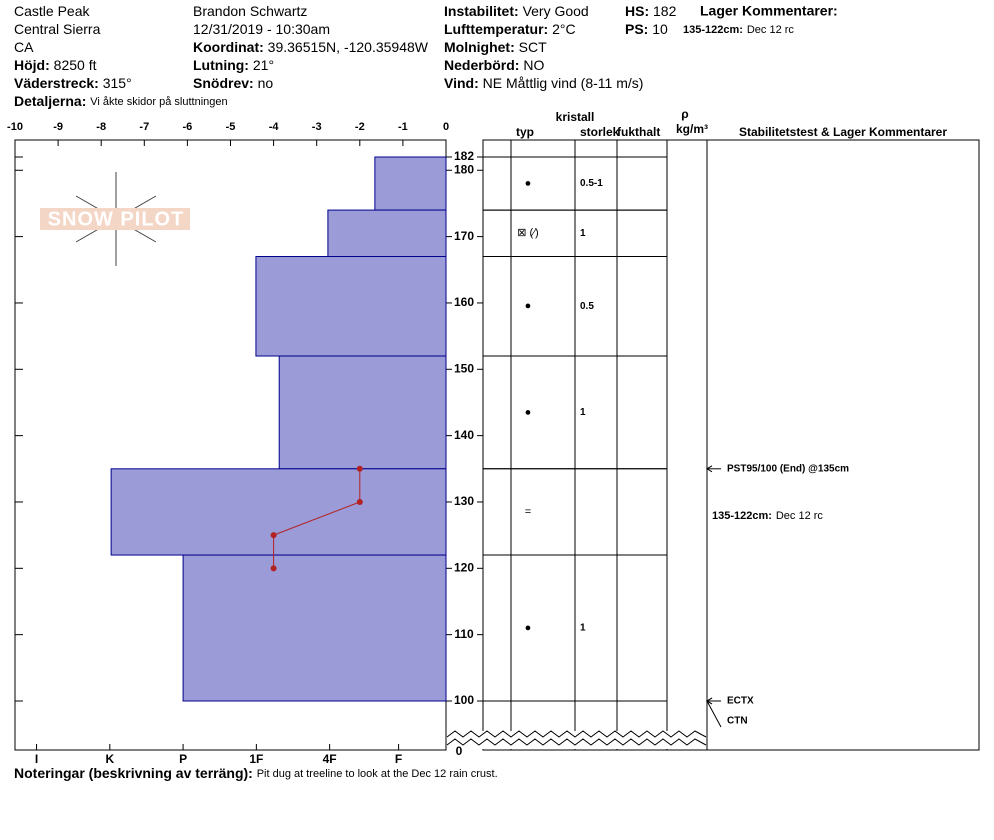 The width and height of the screenshot is (994, 840). Describe the element at coordinates (563, 83) in the screenshot. I see `header-field-value: NE Måttlig vind (8-11 m/s)` at that location.